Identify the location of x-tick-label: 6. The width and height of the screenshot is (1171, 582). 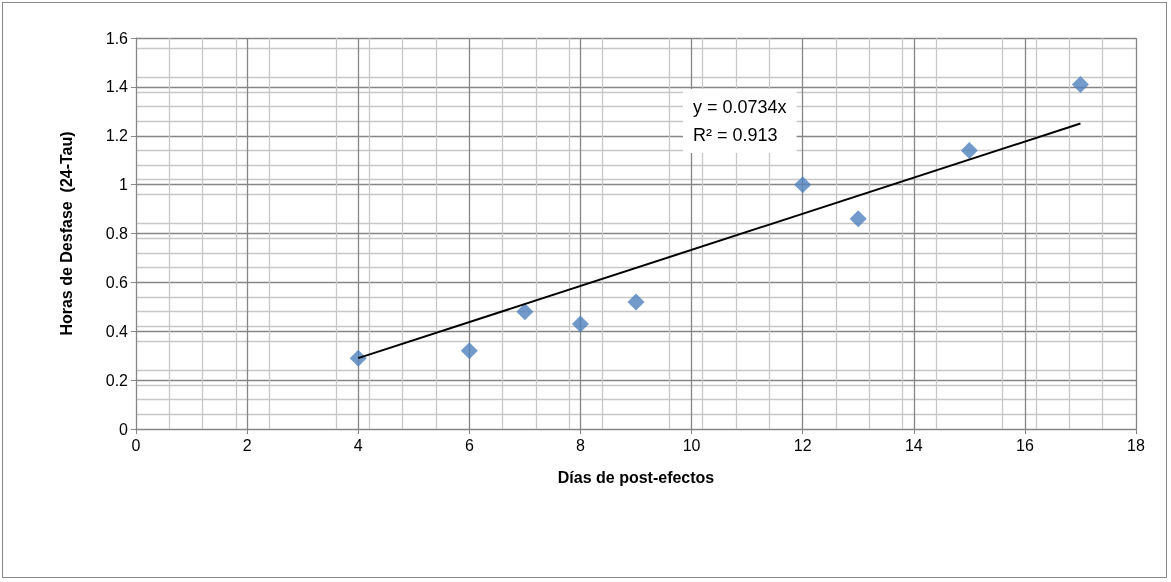
(469, 445).